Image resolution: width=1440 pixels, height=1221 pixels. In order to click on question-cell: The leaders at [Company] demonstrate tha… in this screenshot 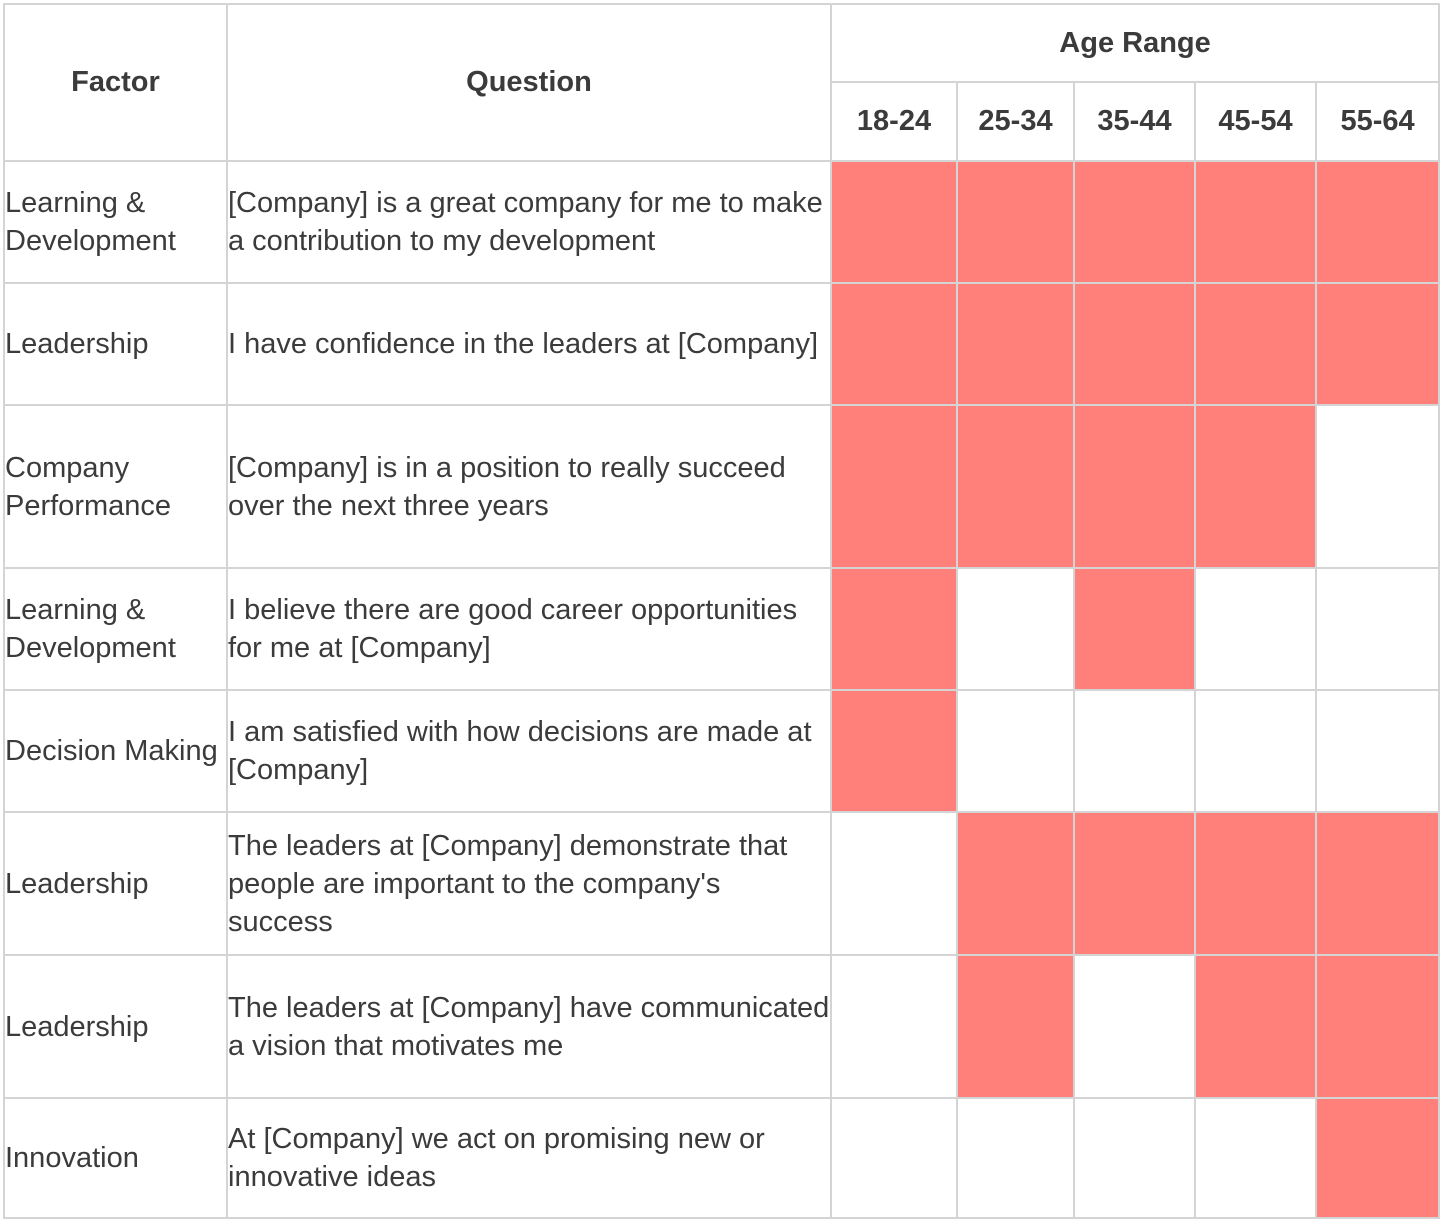, I will do `click(529, 883)`.